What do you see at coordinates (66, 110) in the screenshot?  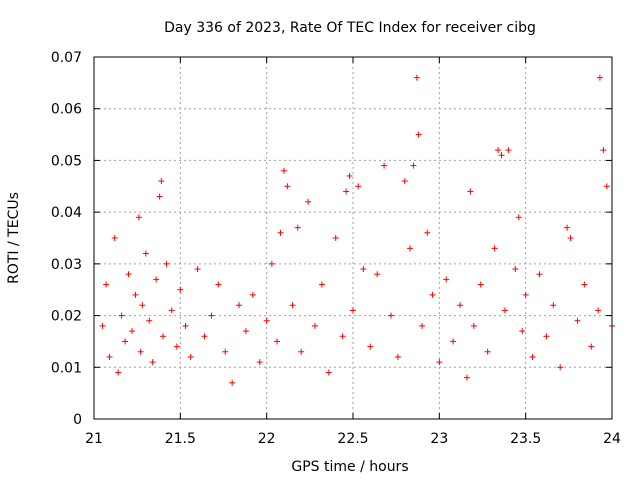 I see `y-tick-label: 0.06` at bounding box center [66, 110].